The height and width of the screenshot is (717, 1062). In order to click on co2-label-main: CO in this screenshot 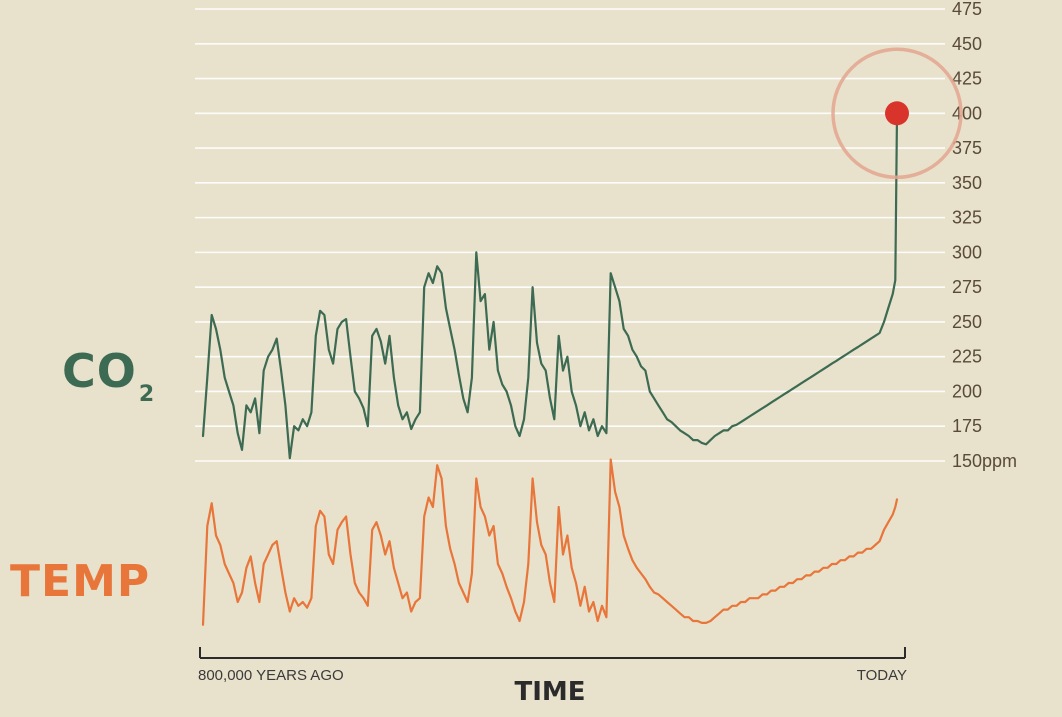, I will do `click(99, 371)`.